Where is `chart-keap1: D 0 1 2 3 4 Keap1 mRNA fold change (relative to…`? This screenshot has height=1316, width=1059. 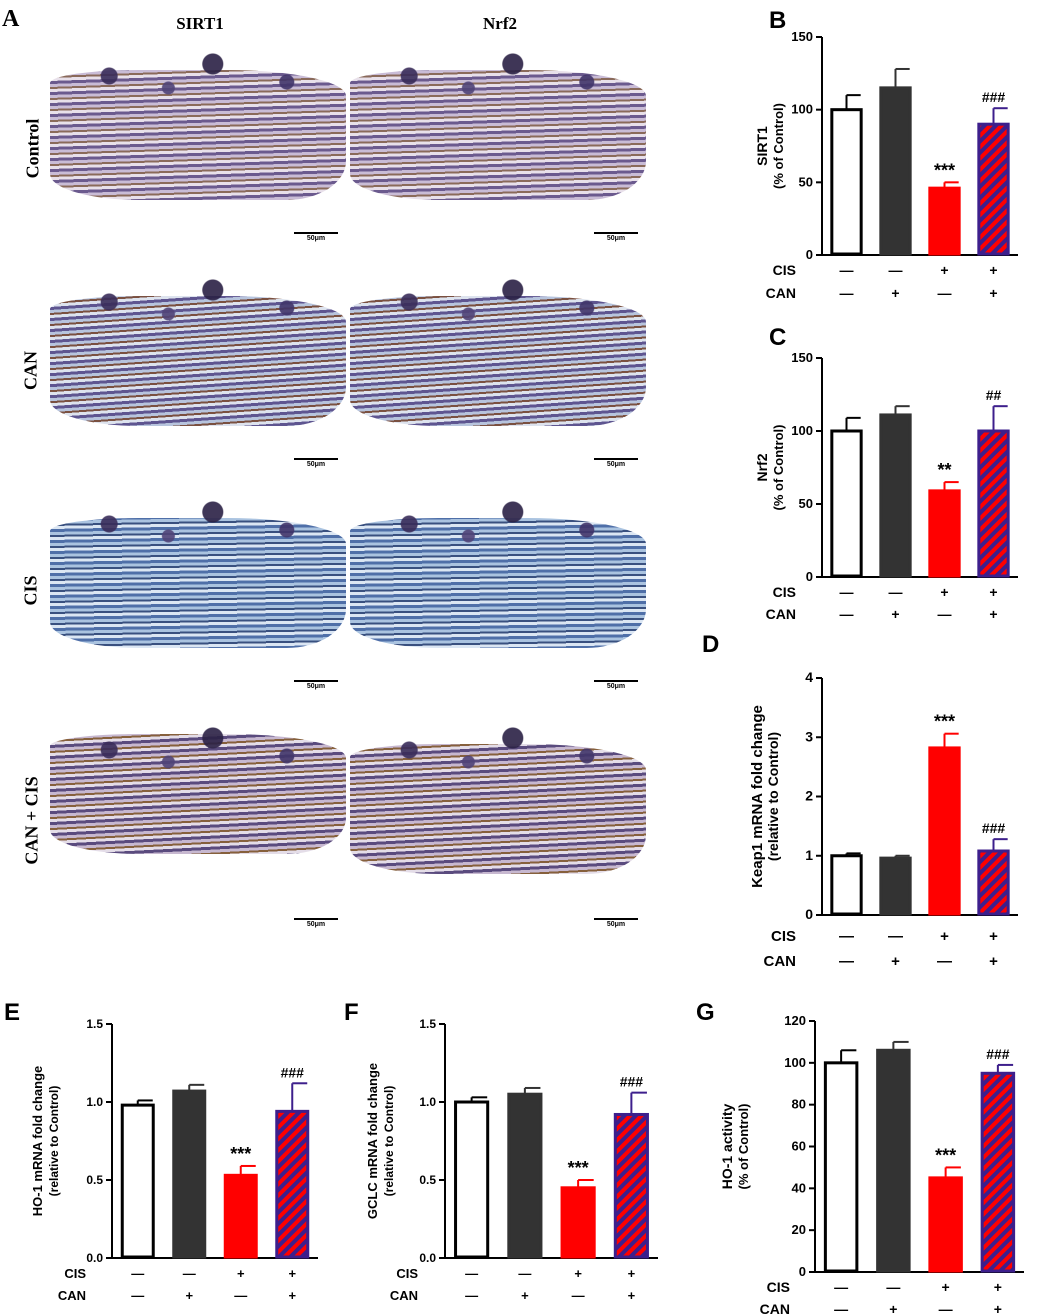 chart-keap1: D 0 1 2 3 4 Keap1 mRNA fold change (relative to… is located at coordinates (860, 800).